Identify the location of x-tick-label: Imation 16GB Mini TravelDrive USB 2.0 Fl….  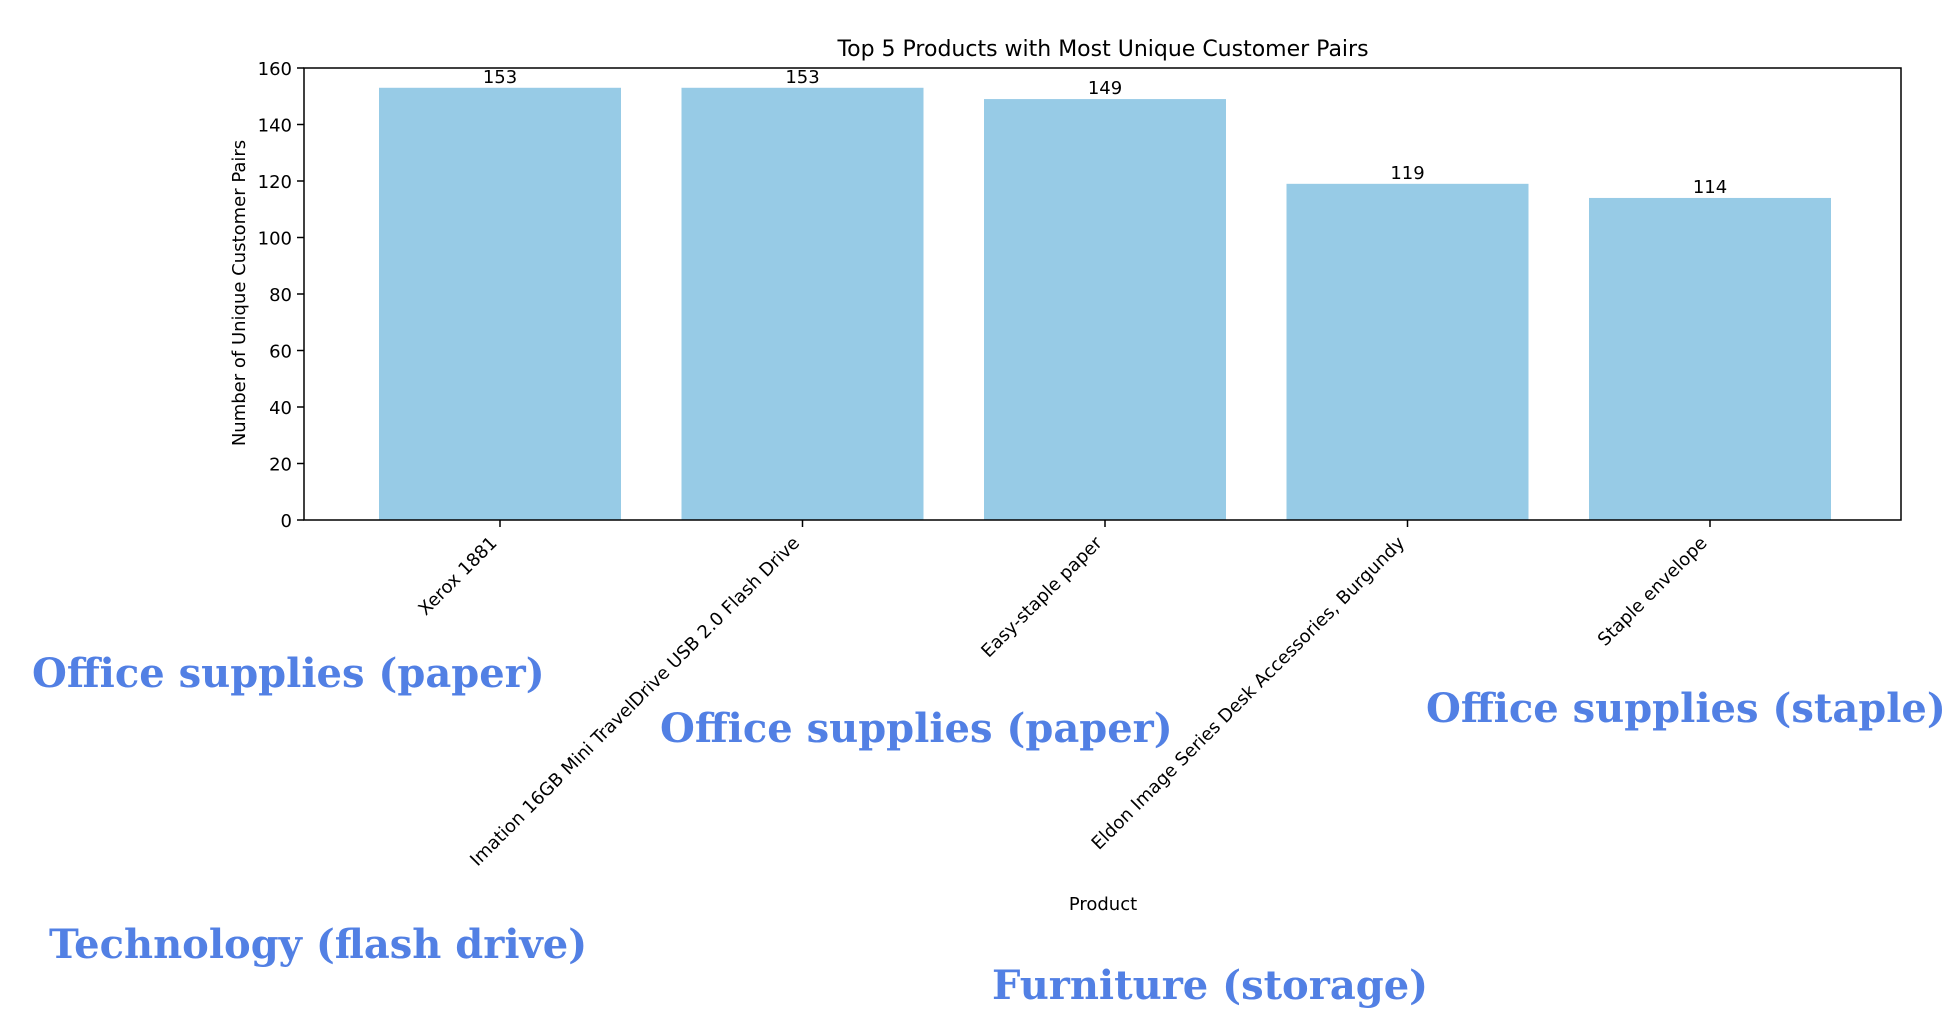
(635, 702).